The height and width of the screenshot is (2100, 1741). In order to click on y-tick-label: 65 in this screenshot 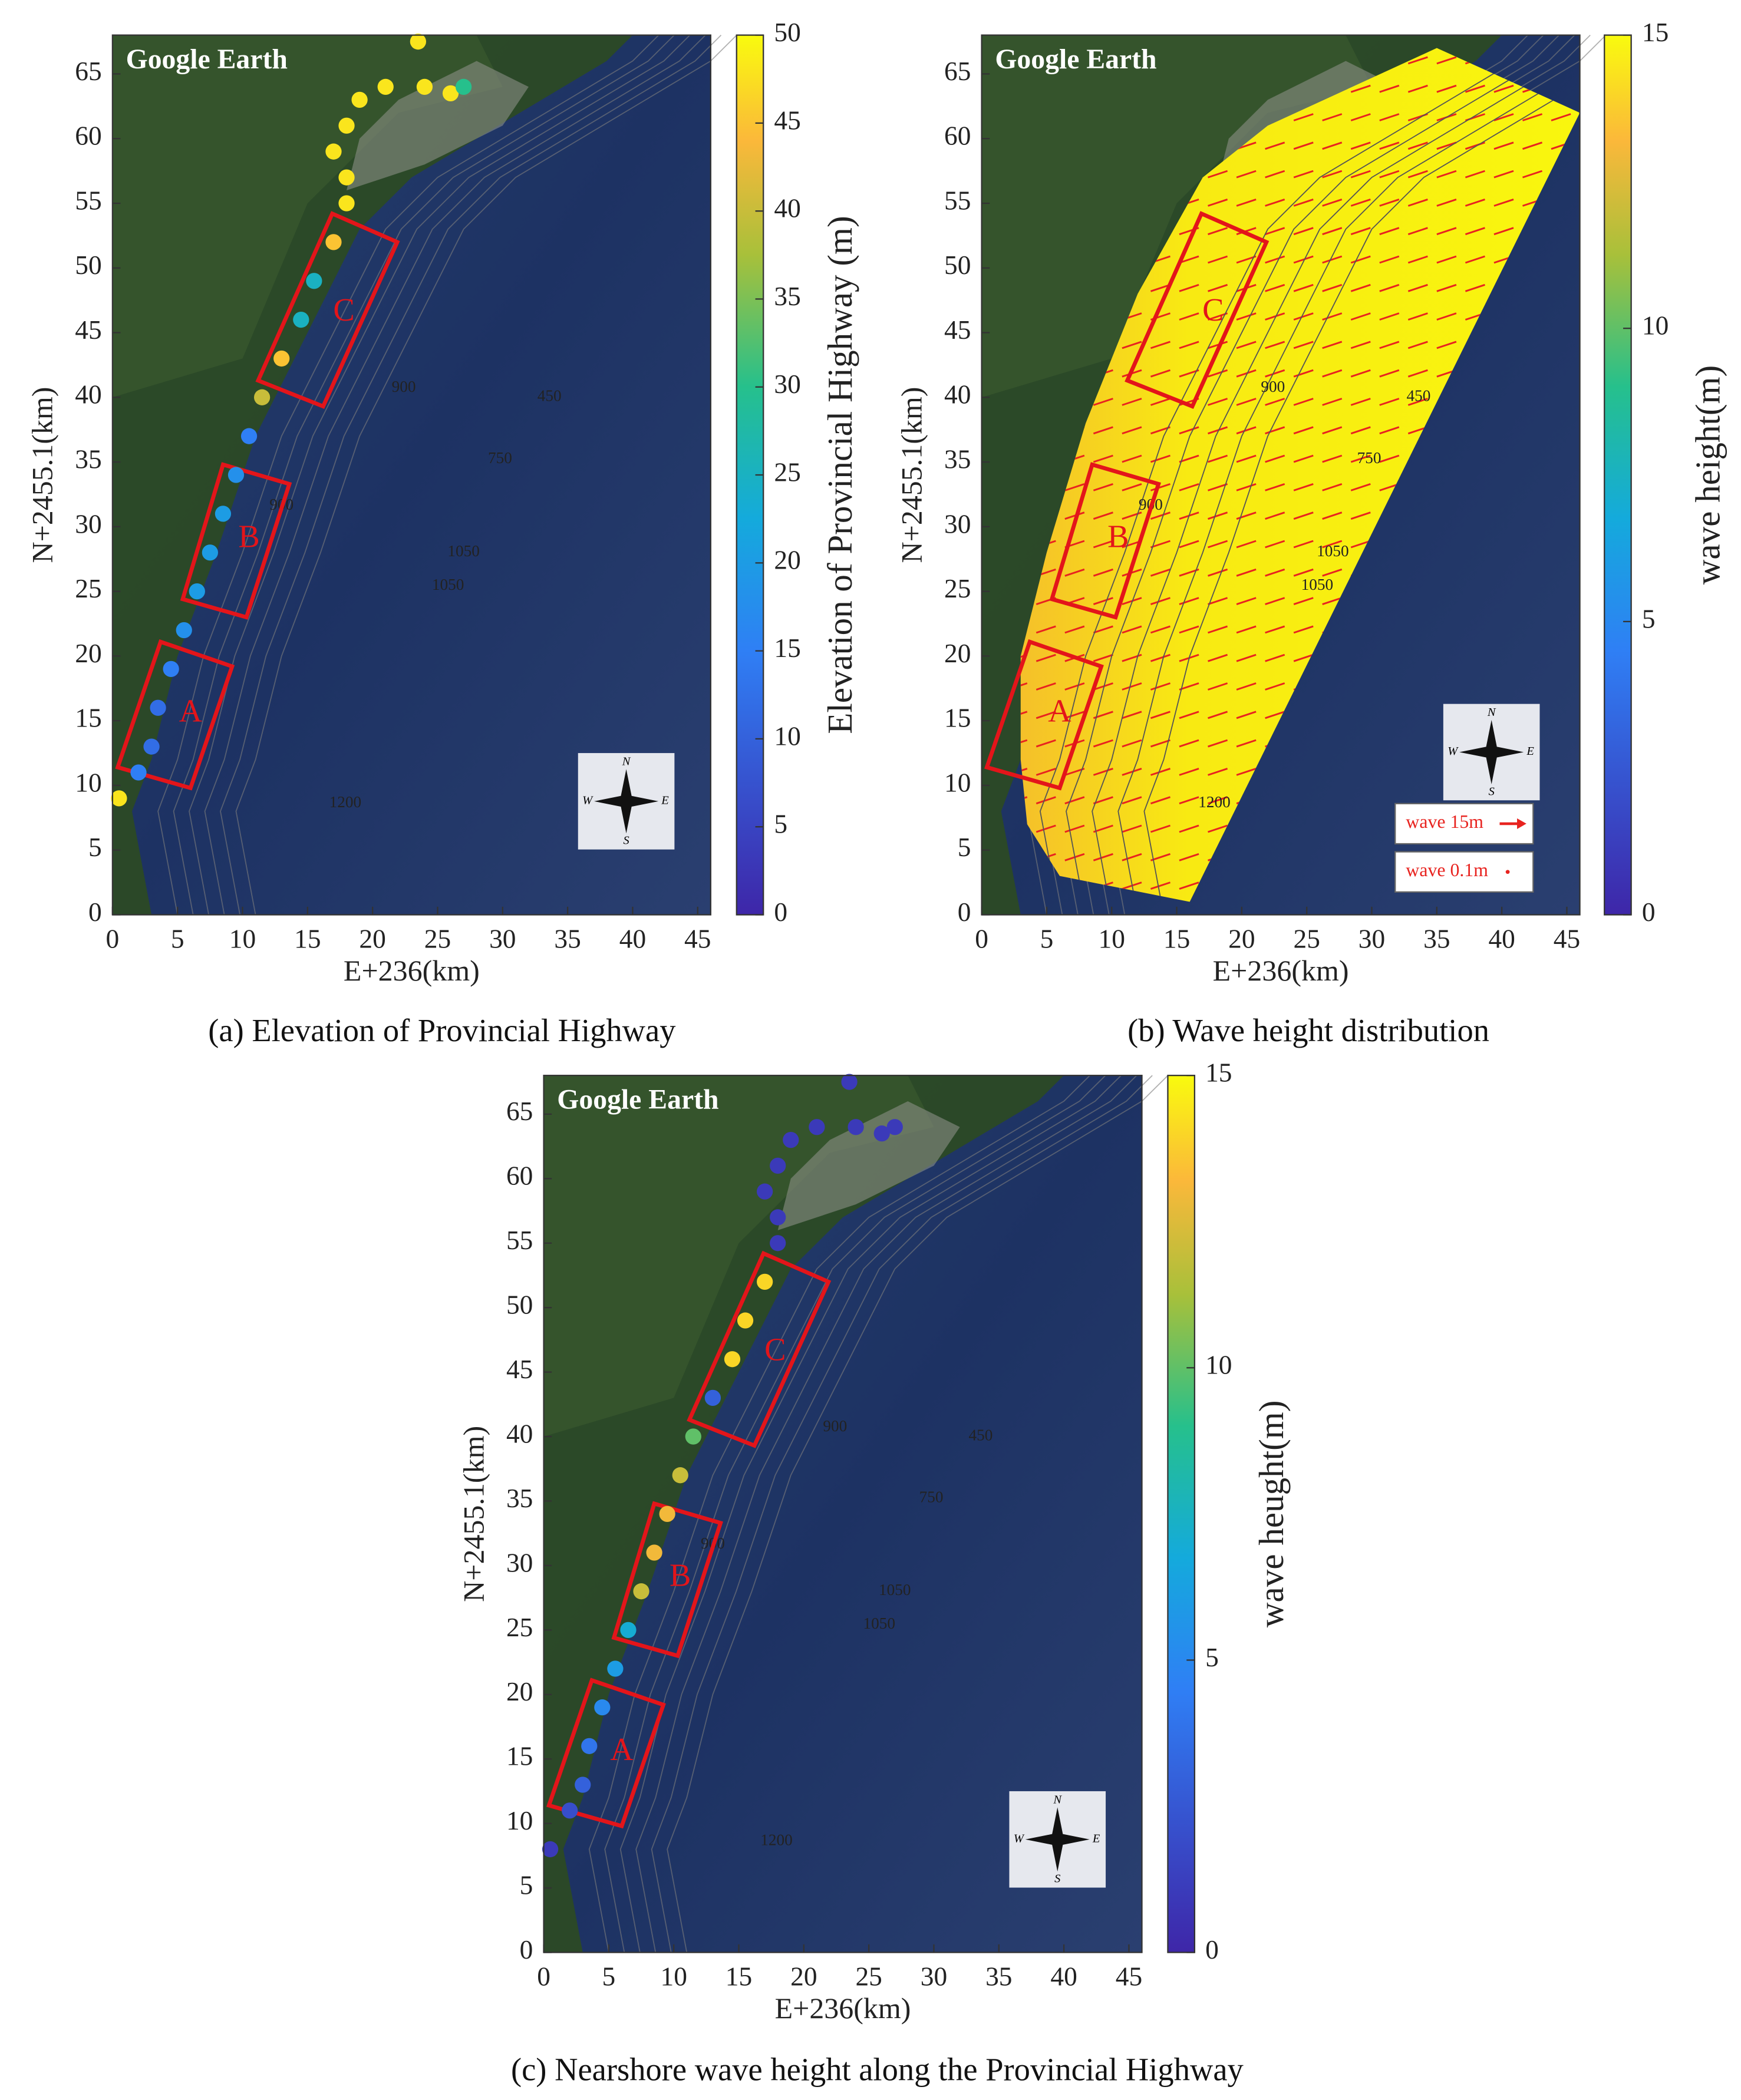, I will do `click(519, 1111)`.